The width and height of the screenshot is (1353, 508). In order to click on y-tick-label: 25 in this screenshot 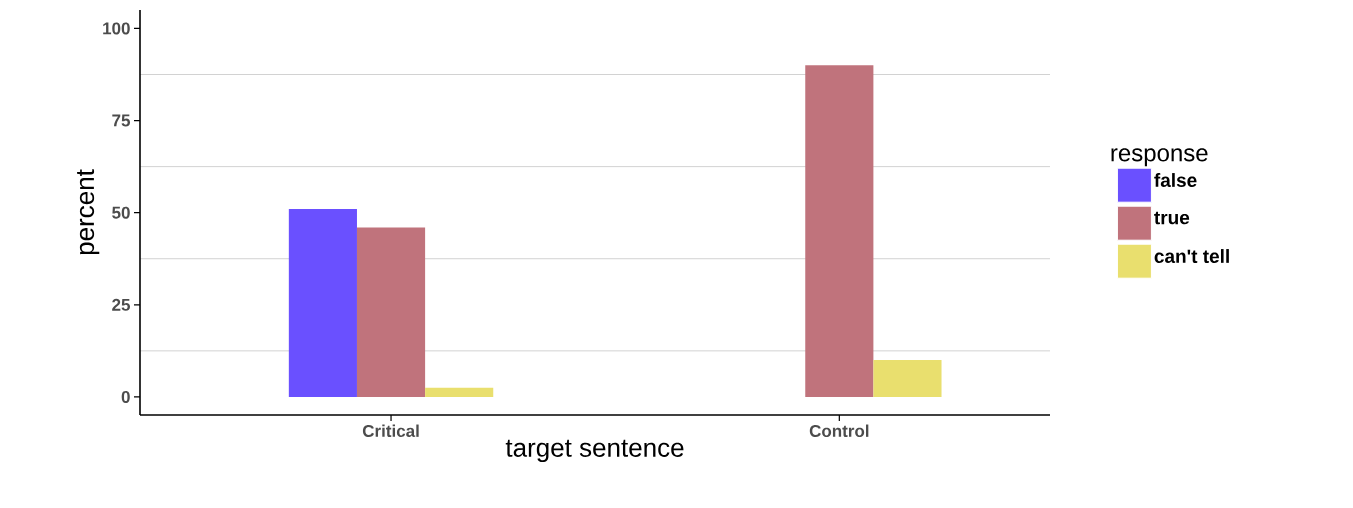, I will do `click(121, 304)`.